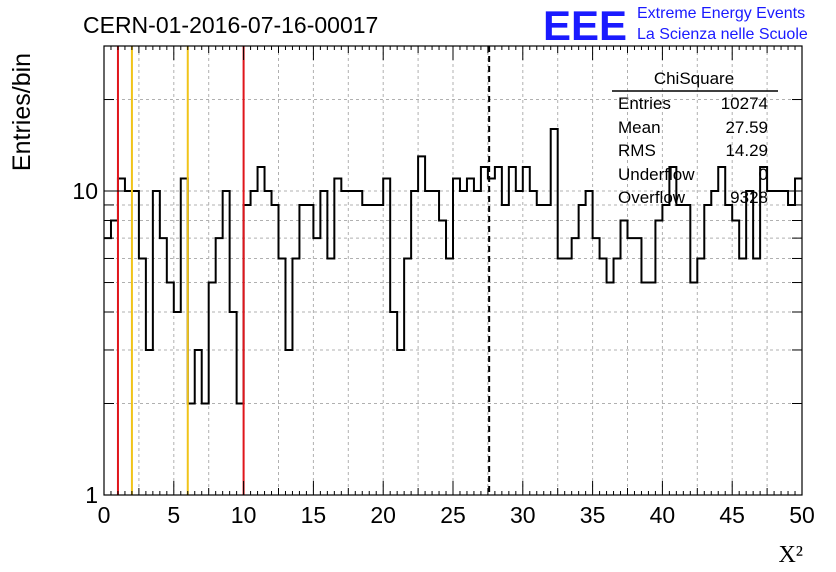 This screenshot has width=836, height=572. What do you see at coordinates (173, 515) in the screenshot?
I see `x-tick-label: 5` at bounding box center [173, 515].